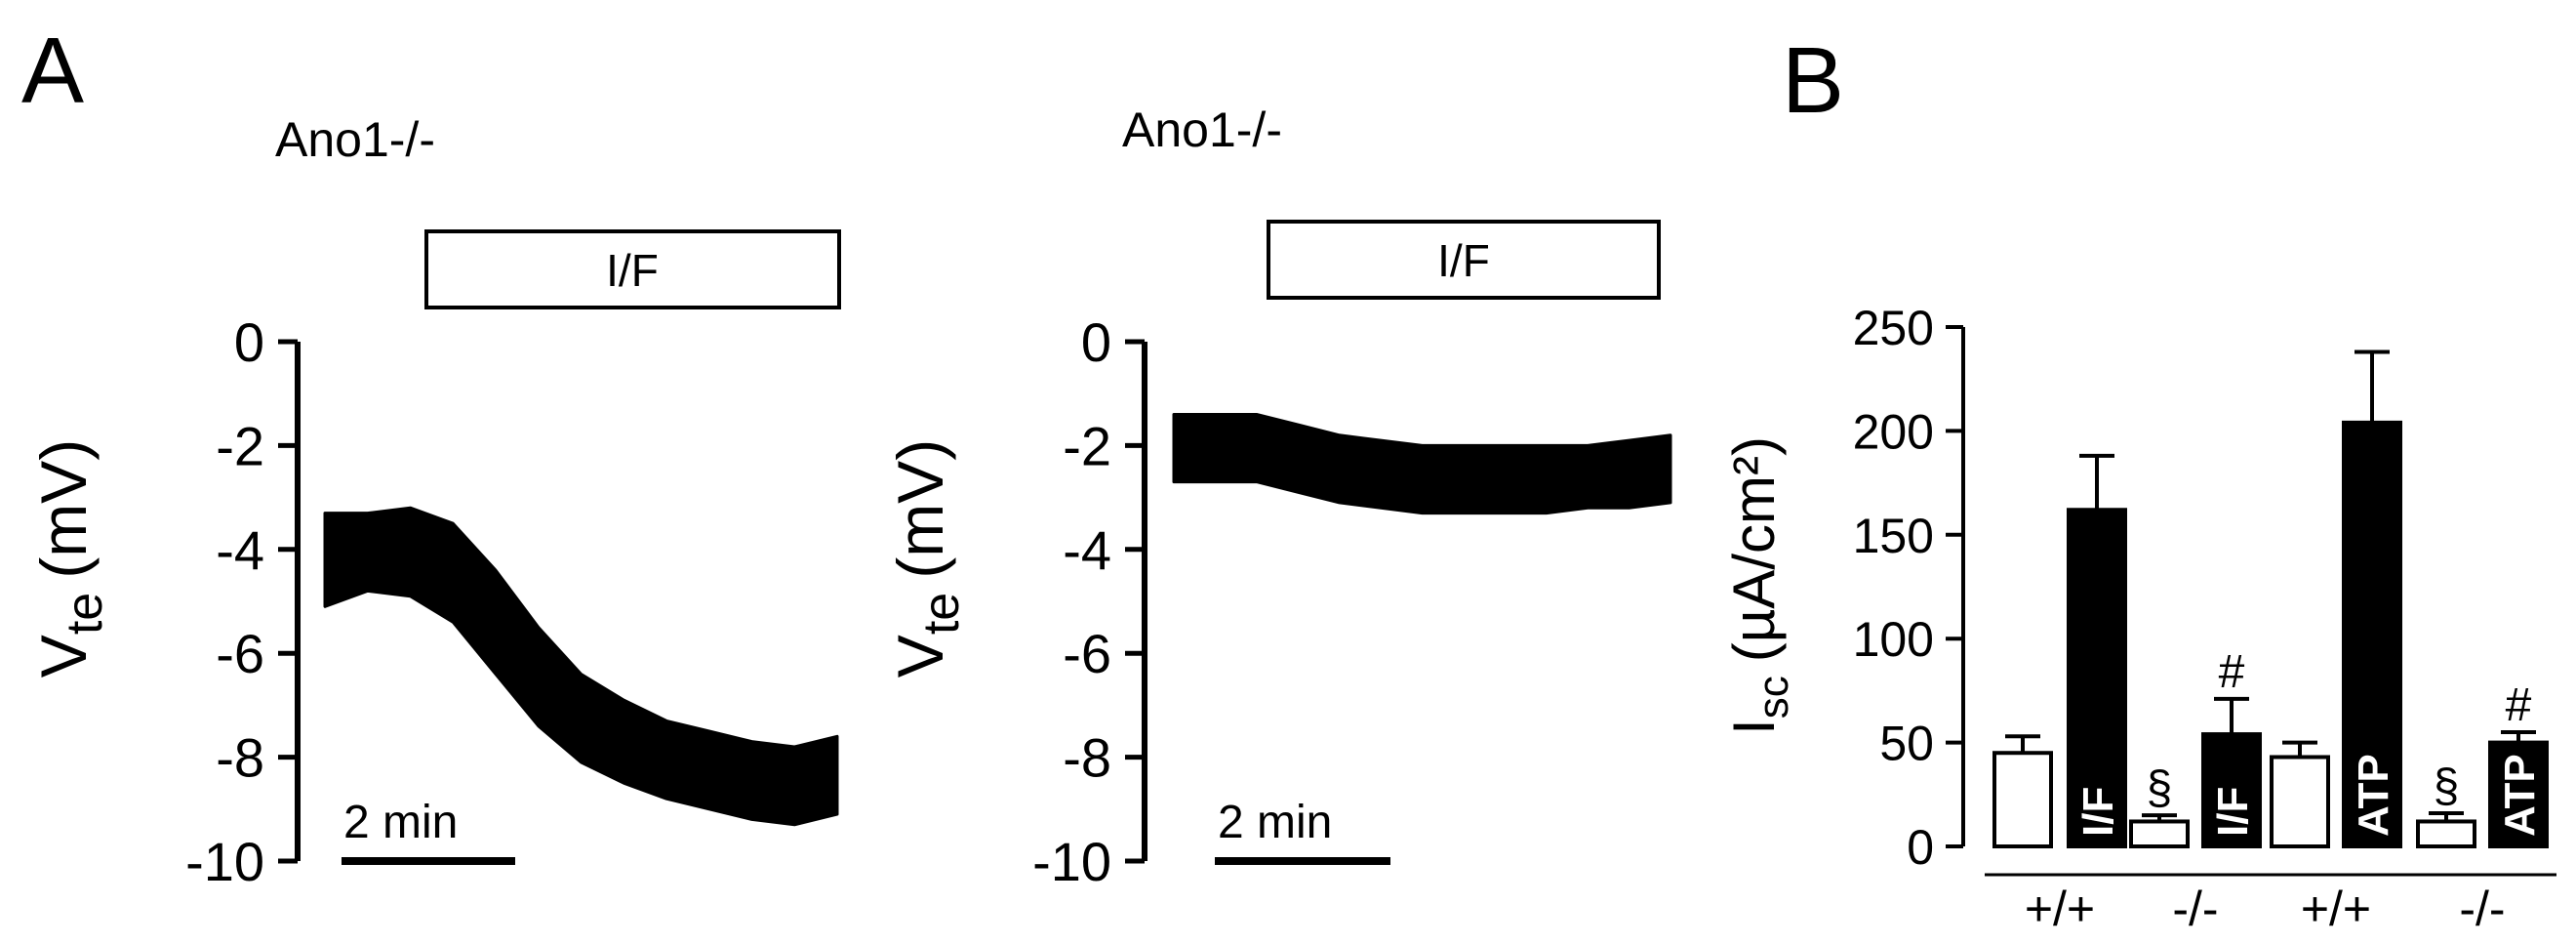 Image resolution: width=2576 pixels, height=945 pixels. I want to click on trace-2-ylabel-unit: (mV), so click(920, 509).